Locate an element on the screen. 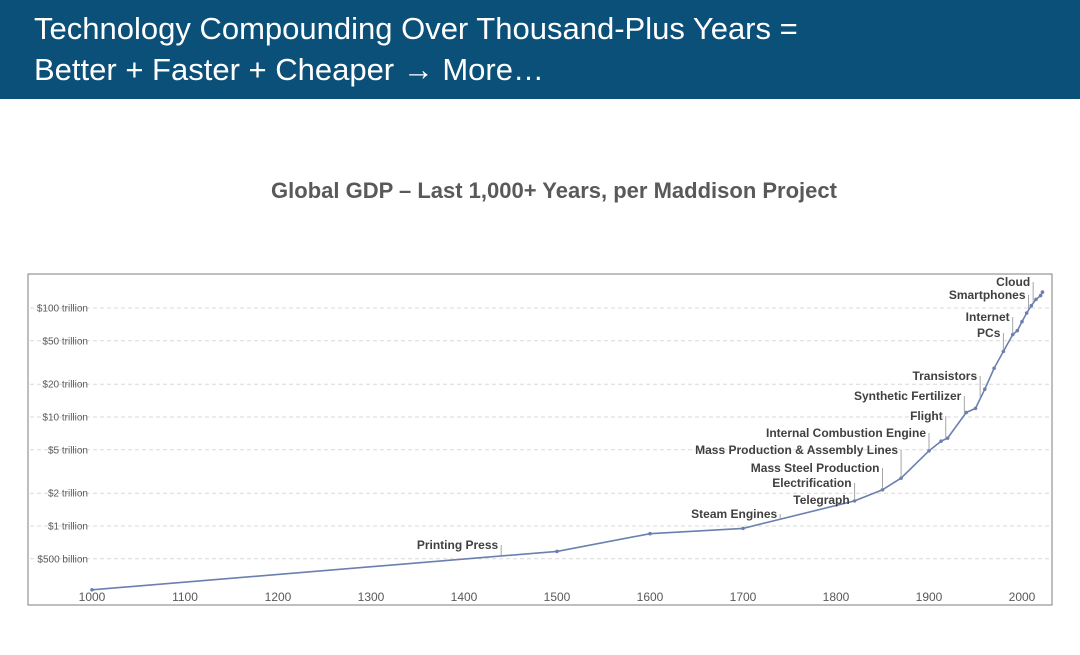  x-tick-label: 1400 is located at coordinates (464, 597).